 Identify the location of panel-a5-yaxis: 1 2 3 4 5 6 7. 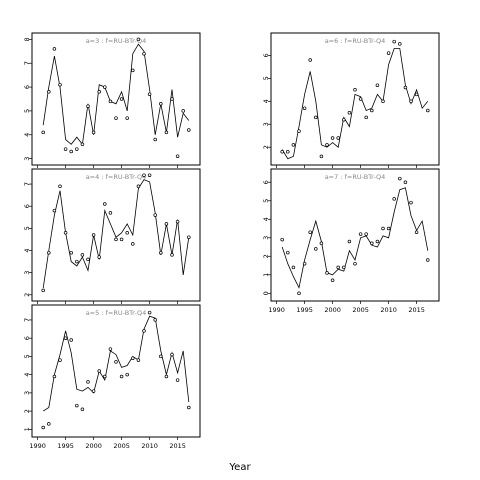
(27, 374).